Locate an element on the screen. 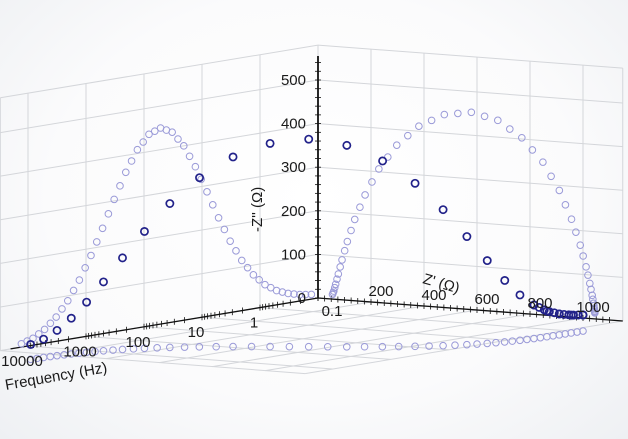 This screenshot has height=439, width=628. zre-tick-label: 200 is located at coordinates (380, 291).